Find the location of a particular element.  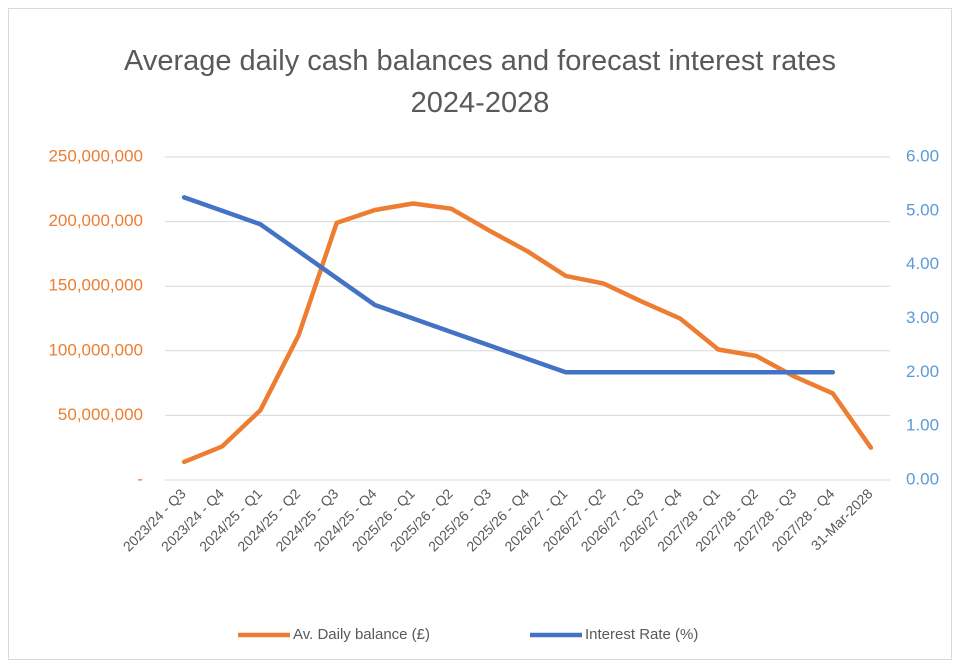

y2-tick-label: 1.00 is located at coordinates (922, 425).